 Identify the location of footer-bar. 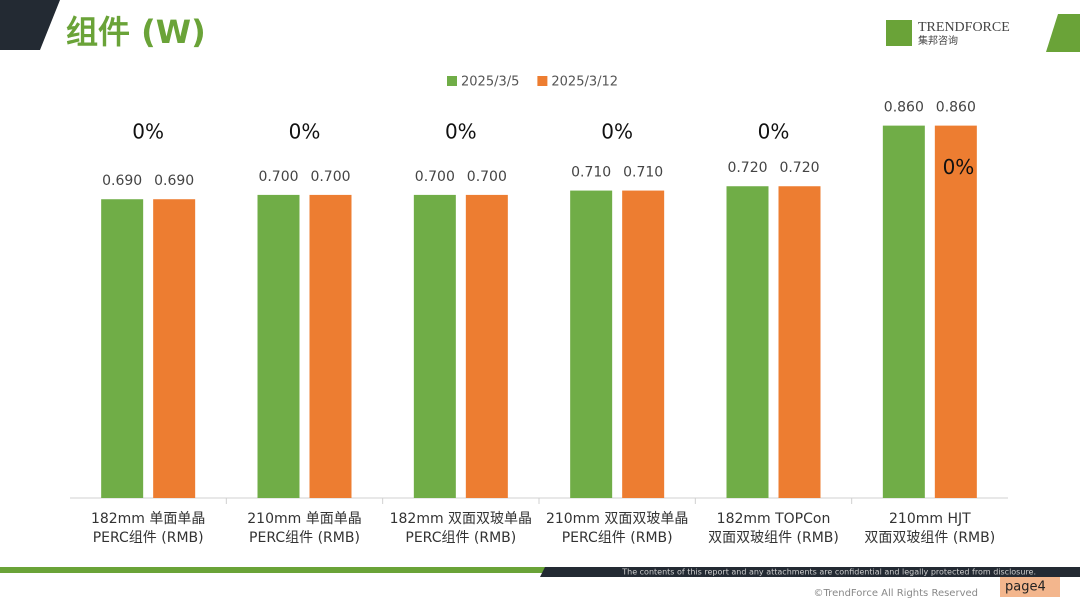
(272, 570).